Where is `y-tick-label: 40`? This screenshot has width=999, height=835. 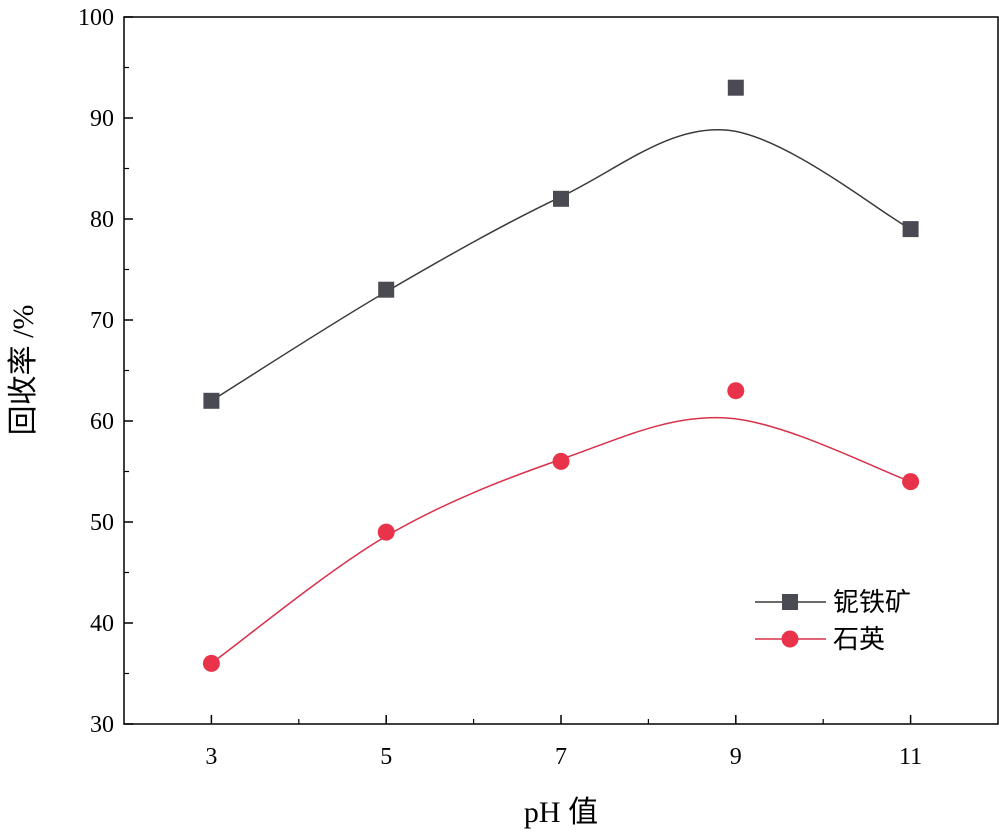
y-tick-label: 40 is located at coordinates (102, 624).